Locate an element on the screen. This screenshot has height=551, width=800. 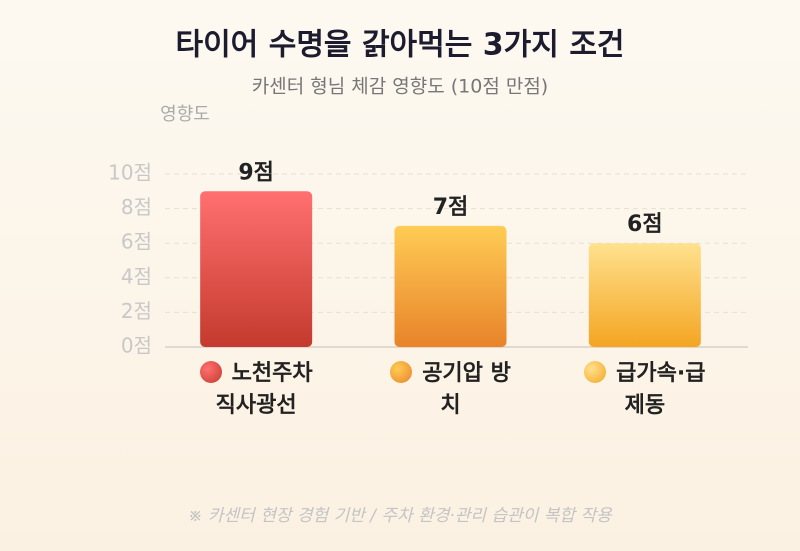
x-tick-label: 노천주차 직사광선 is located at coordinates (256, 390).